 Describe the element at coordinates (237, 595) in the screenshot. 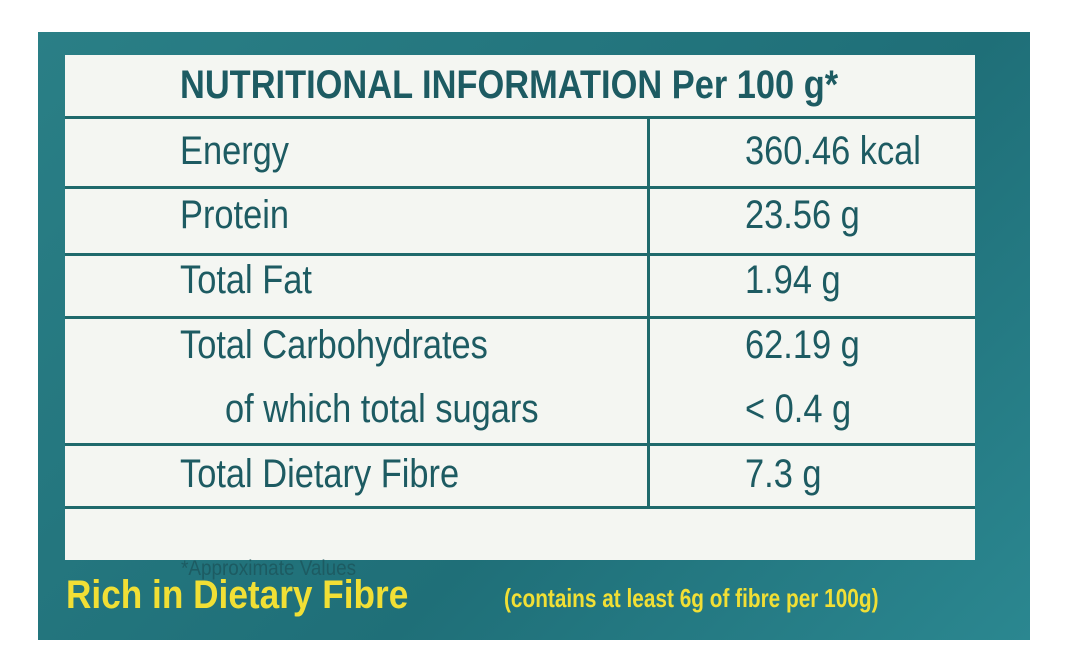

I see `claim-title: Rich in Dietary Fibre` at that location.